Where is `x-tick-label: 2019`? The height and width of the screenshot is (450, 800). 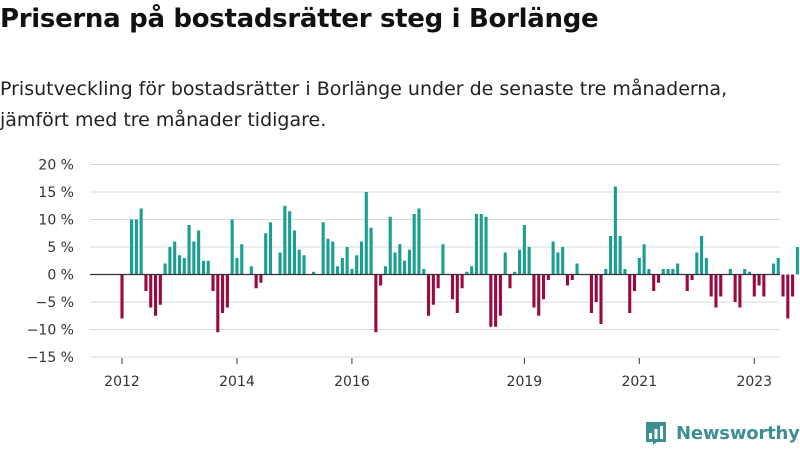
x-tick-label: 2019 is located at coordinates (525, 382).